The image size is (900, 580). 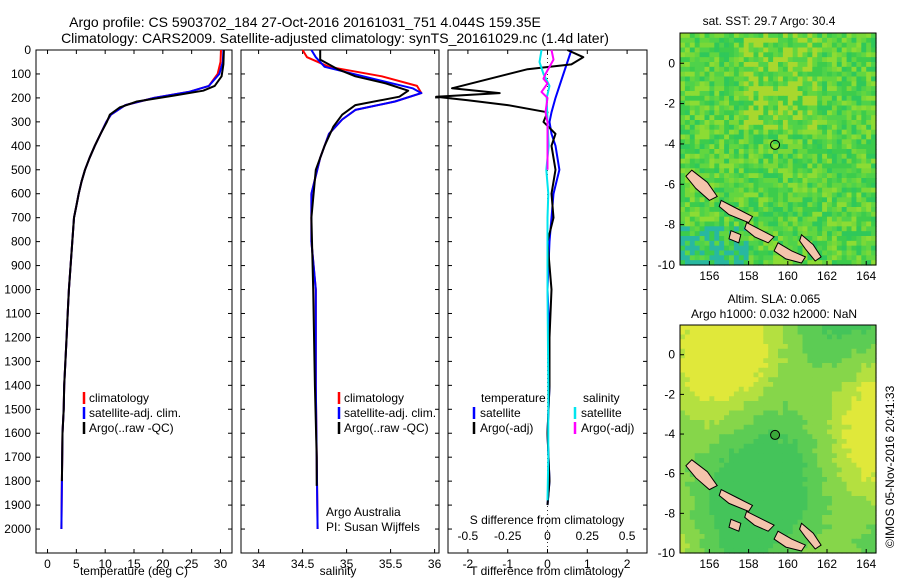 What do you see at coordinates (135, 413) in the screenshot?
I see `legend-satellite: satellite-adj. clim.` at bounding box center [135, 413].